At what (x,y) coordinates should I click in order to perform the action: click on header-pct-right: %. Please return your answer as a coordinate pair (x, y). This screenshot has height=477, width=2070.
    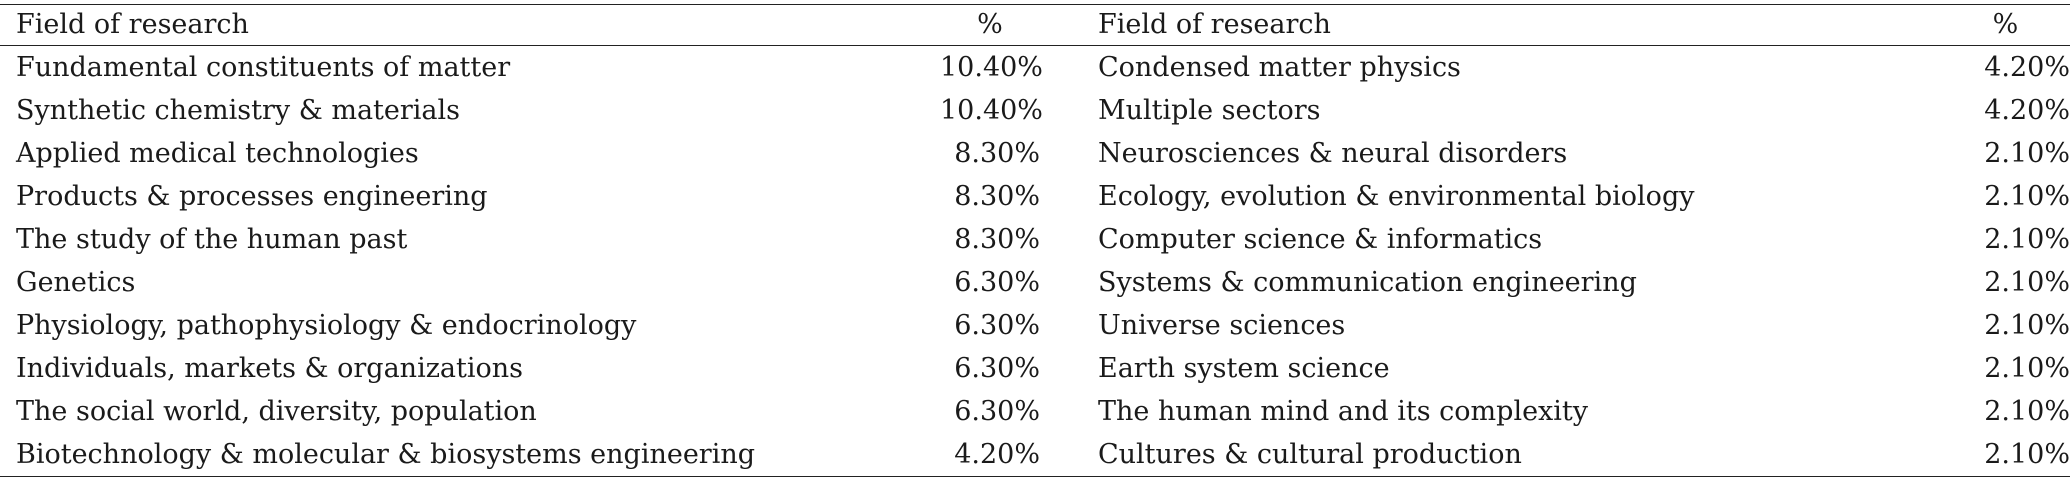
    Looking at the image, I should click on (2005, 24).